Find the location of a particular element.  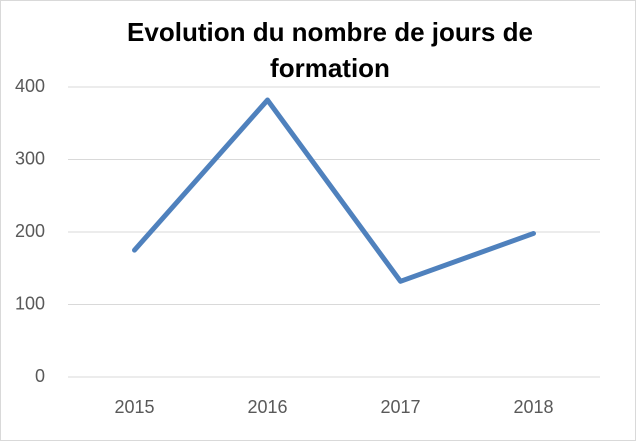

y-tick-label: 200 is located at coordinates (30, 231).